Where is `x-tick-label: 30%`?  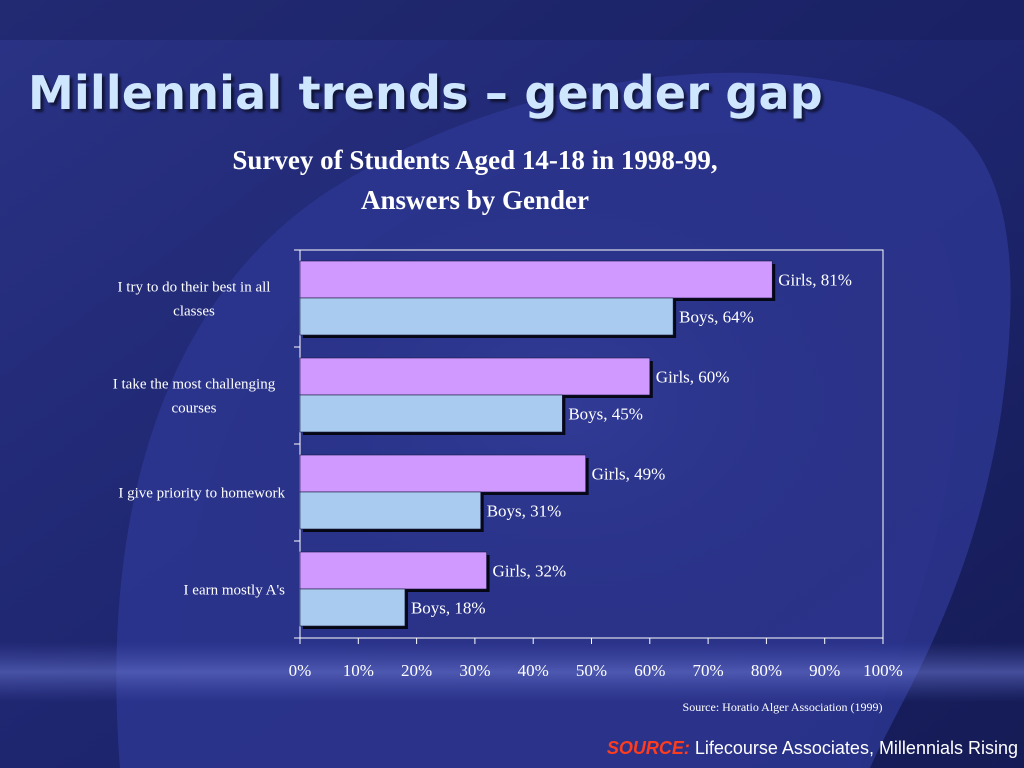
x-tick-label: 30% is located at coordinates (474, 670).